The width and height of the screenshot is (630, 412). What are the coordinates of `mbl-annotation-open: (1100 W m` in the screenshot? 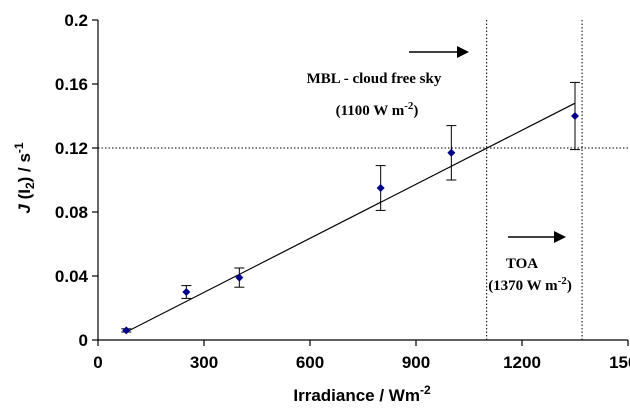 It's located at (370, 111).